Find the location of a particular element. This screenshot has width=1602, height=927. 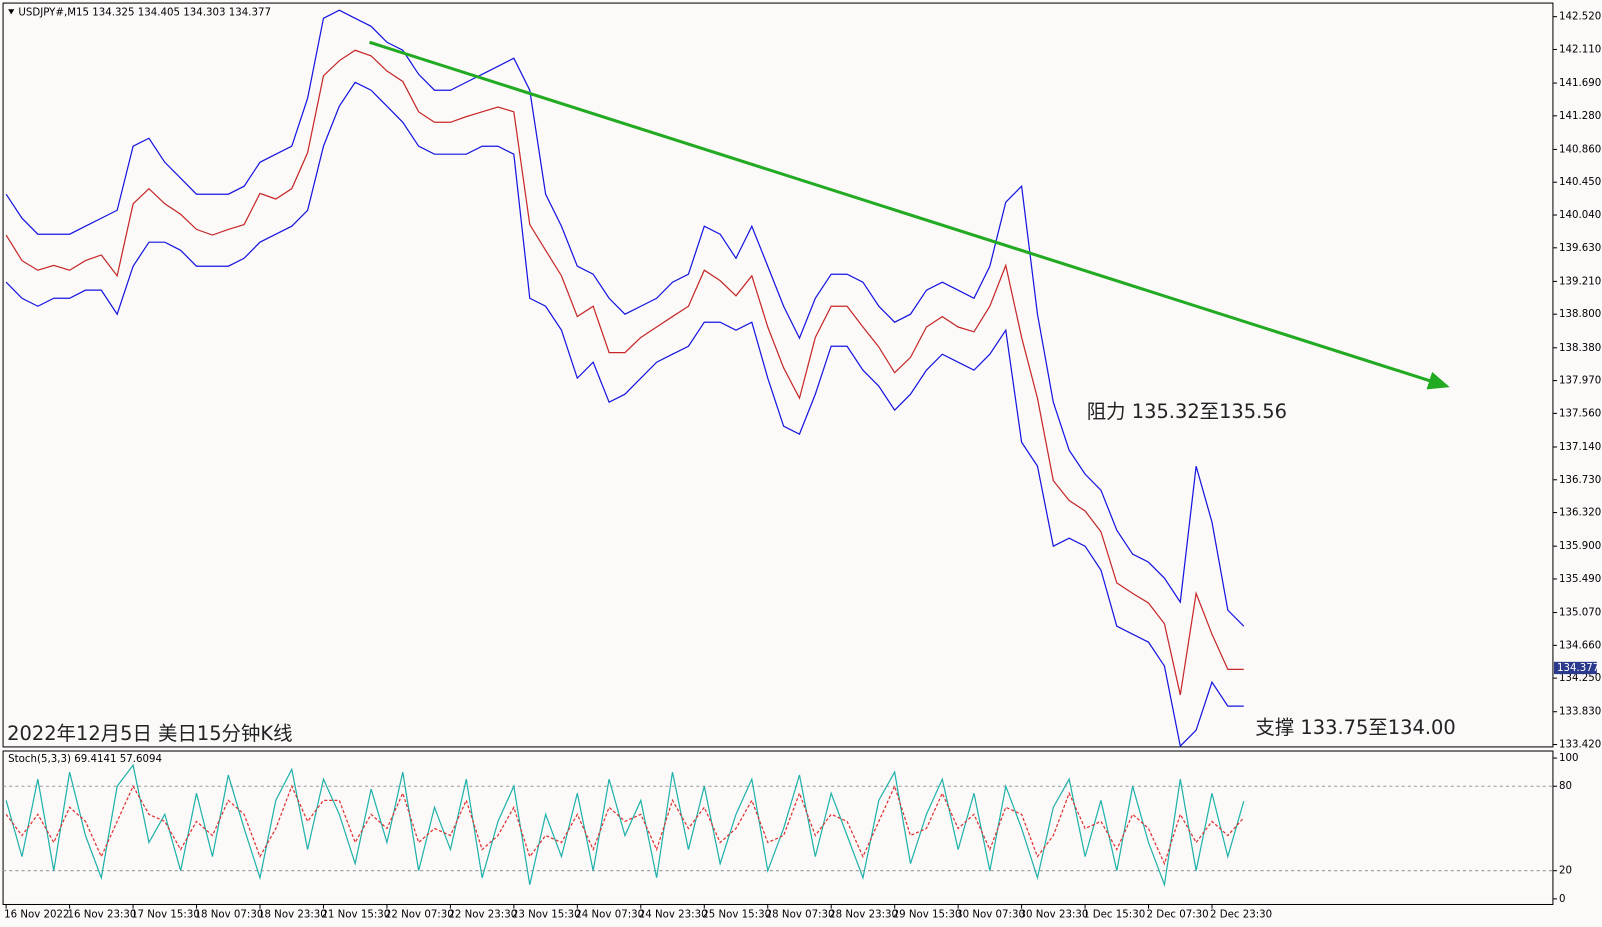

price-tag-label: 134.377 is located at coordinates (1578, 668).